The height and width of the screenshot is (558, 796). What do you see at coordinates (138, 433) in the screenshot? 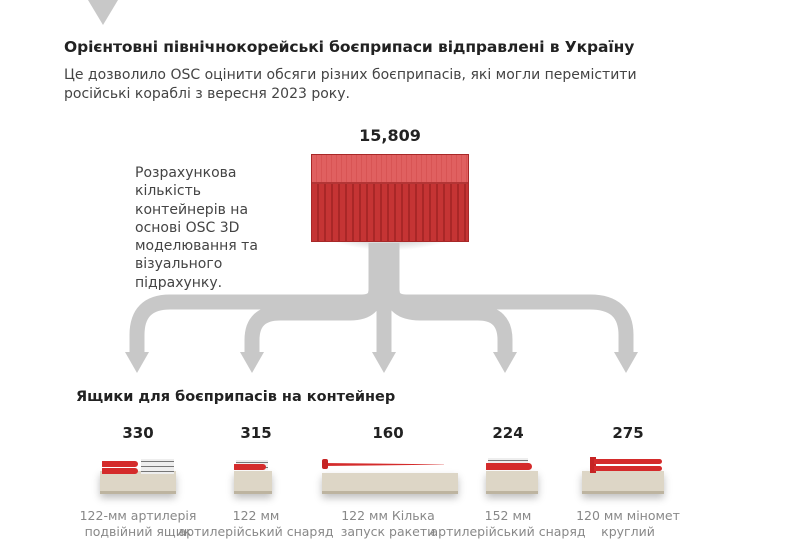
I see `crate-count: 330` at bounding box center [138, 433].